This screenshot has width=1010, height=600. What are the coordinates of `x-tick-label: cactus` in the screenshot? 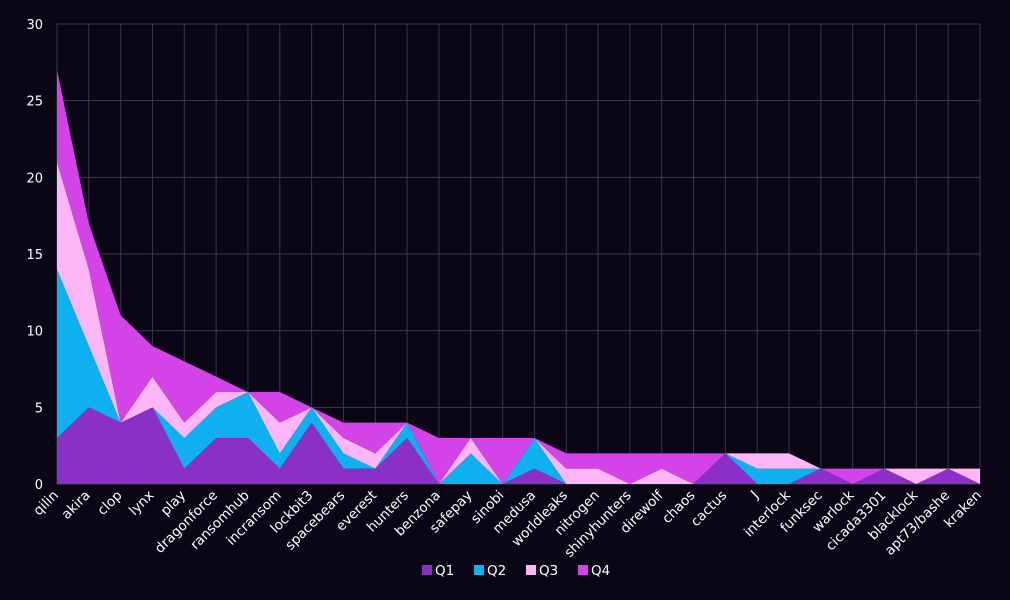 It's located at (709, 509).